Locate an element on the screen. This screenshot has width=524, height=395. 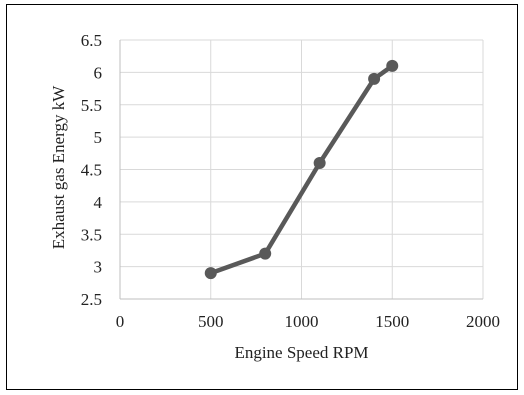
y-axis-title: Exhaust gas Energy kW is located at coordinates (58, 167).